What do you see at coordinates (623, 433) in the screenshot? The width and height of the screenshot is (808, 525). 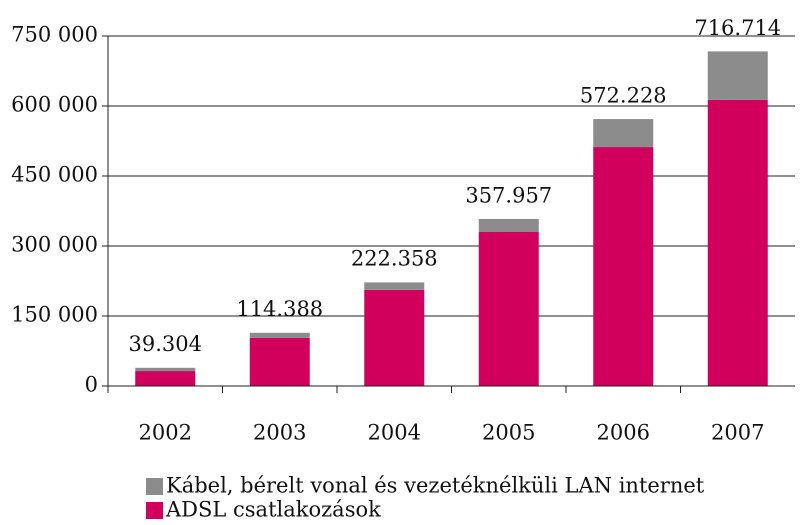 I see `x-tick-label: 2006` at bounding box center [623, 433].